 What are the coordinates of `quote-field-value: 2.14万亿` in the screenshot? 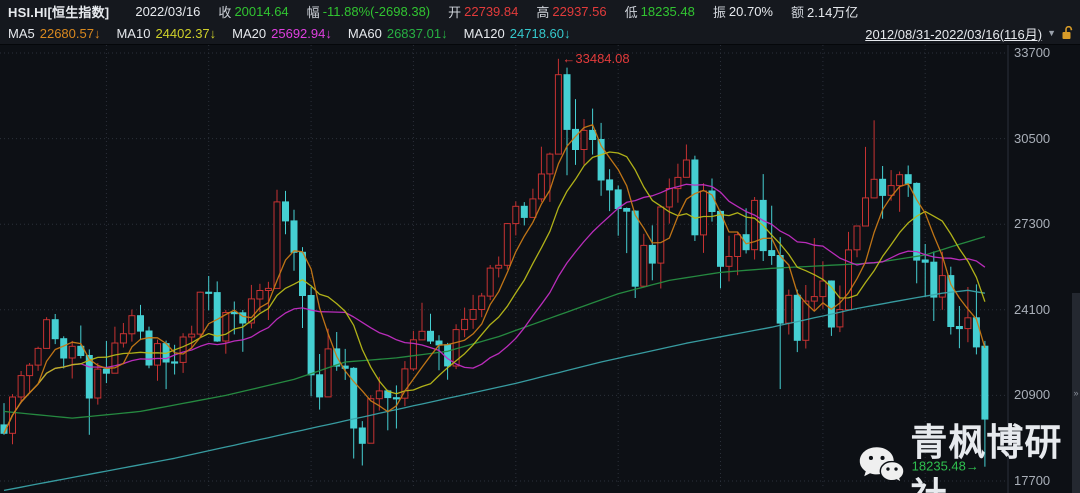 It's located at (833, 12).